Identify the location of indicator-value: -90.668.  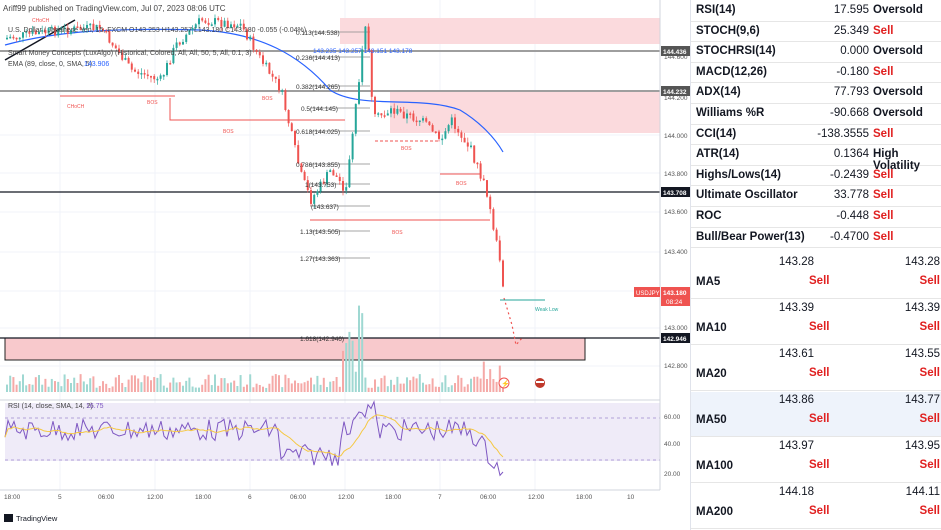
(849, 113).